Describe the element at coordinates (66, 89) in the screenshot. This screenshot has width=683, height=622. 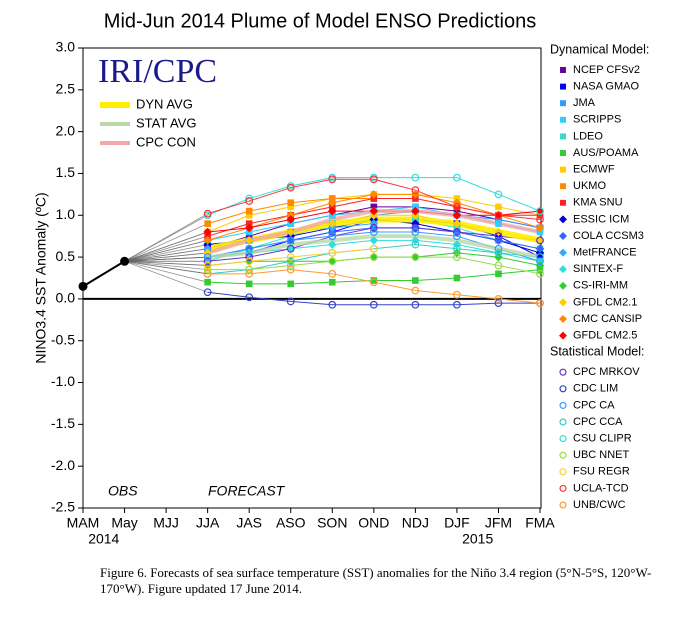
I see `y-tick-label: 2.5` at that location.